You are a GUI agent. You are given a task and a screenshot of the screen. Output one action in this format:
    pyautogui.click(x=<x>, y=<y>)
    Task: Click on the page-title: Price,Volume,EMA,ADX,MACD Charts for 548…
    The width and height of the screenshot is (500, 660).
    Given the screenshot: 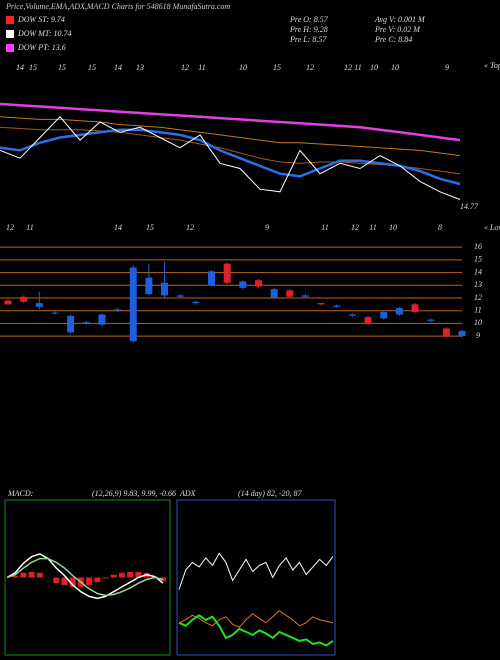 What is the action you would take?
    pyautogui.click(x=117, y=6)
    